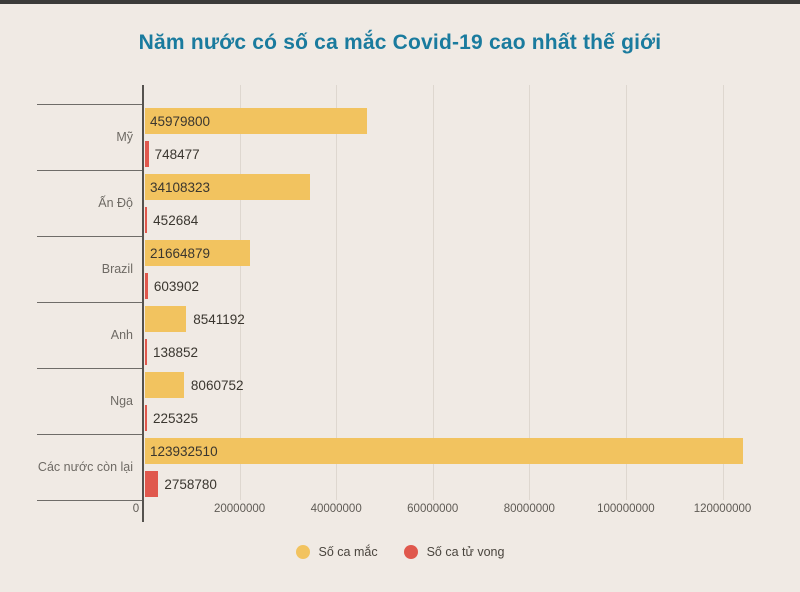 Image resolution: width=800 pixels, height=592 pixels. What do you see at coordinates (302, 552) in the screenshot?
I see `cases-legend-dot-icon` at bounding box center [302, 552].